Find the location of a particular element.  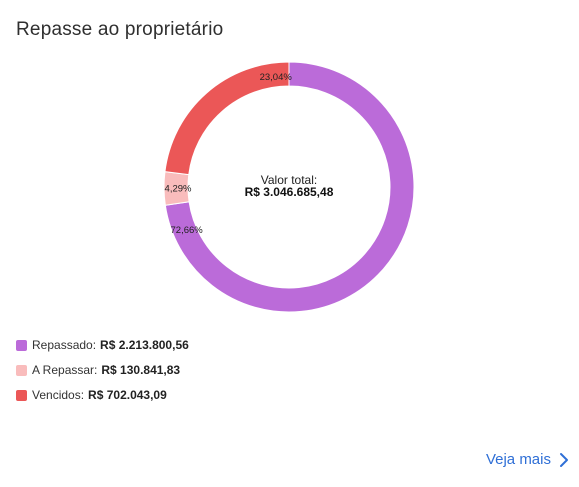

center-total-value: R$ 3.046.685,48 is located at coordinates (289, 192).